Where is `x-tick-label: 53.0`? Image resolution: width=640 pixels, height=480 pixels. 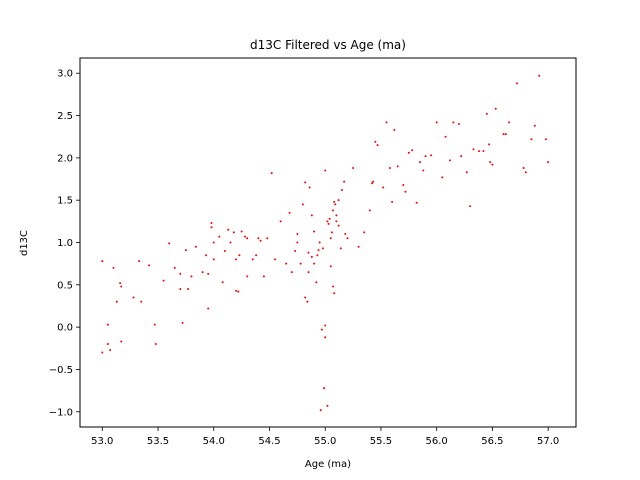
x-tick-label: 53.0 is located at coordinates (102, 441).